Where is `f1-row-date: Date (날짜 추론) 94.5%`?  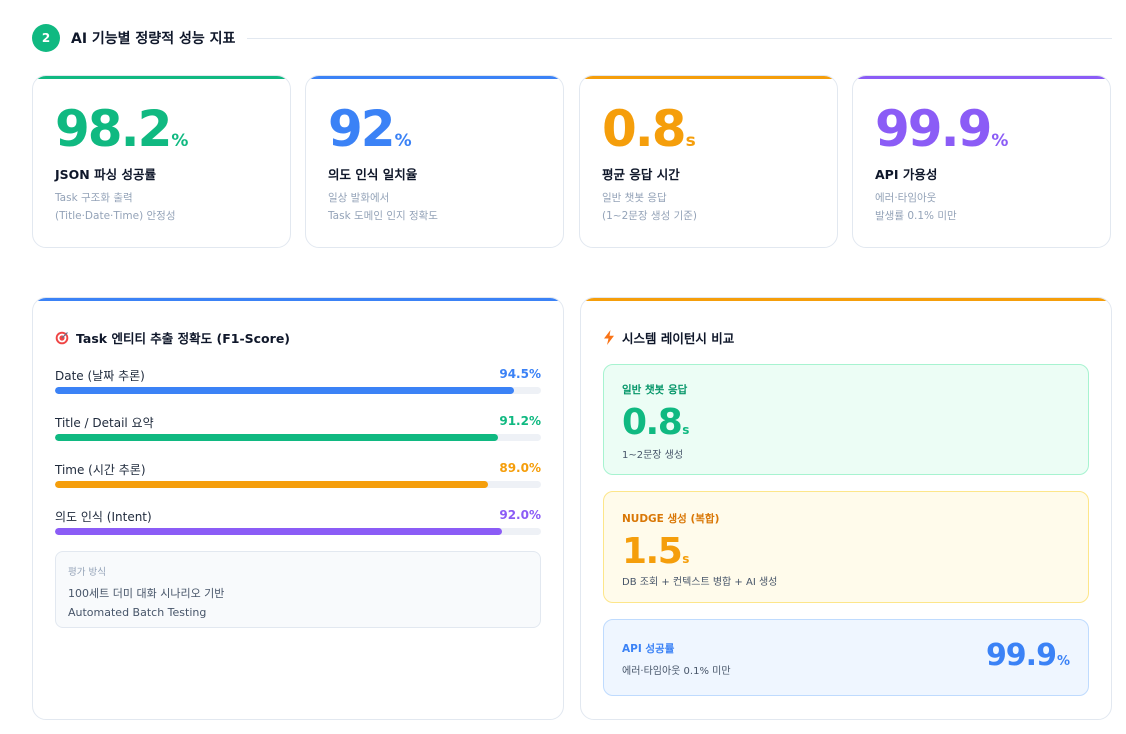 f1-row-date: Date (날짜 추론) 94.5% is located at coordinates (298, 384).